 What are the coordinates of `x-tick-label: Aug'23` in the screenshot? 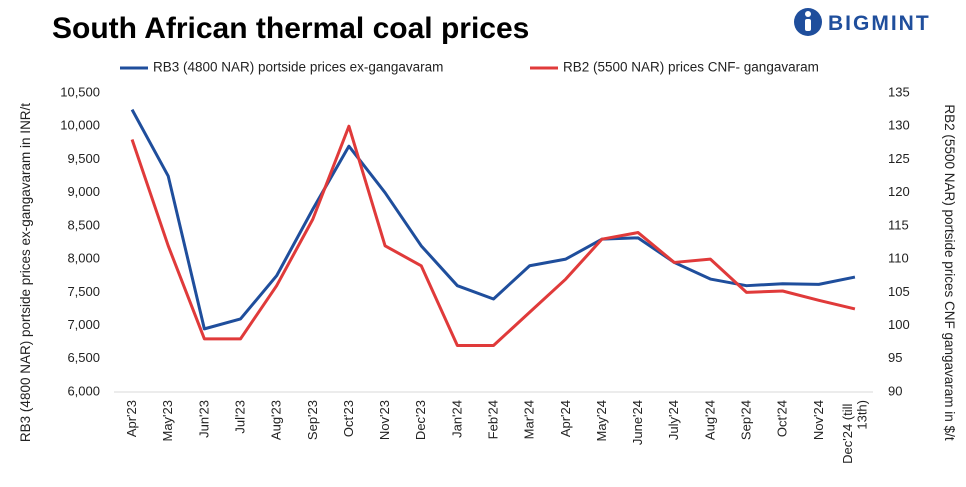 It's located at (276, 420).